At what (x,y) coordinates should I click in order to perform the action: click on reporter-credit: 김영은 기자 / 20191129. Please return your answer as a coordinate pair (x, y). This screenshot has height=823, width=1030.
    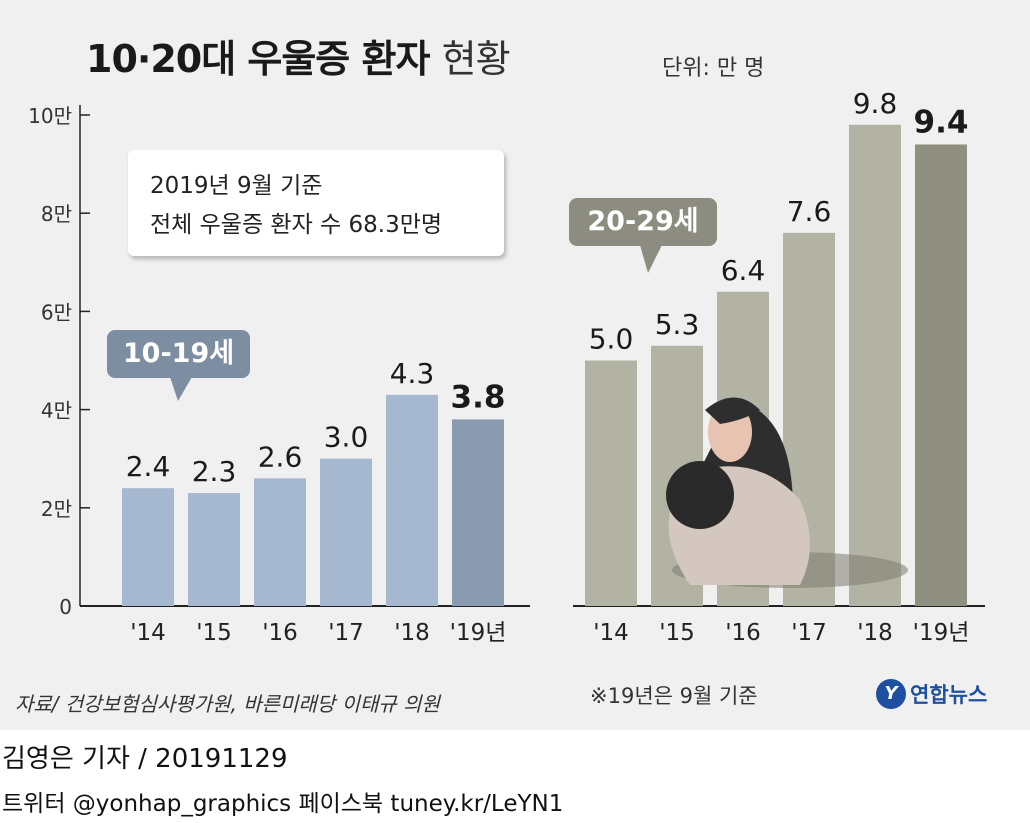
    Looking at the image, I should click on (145, 759).